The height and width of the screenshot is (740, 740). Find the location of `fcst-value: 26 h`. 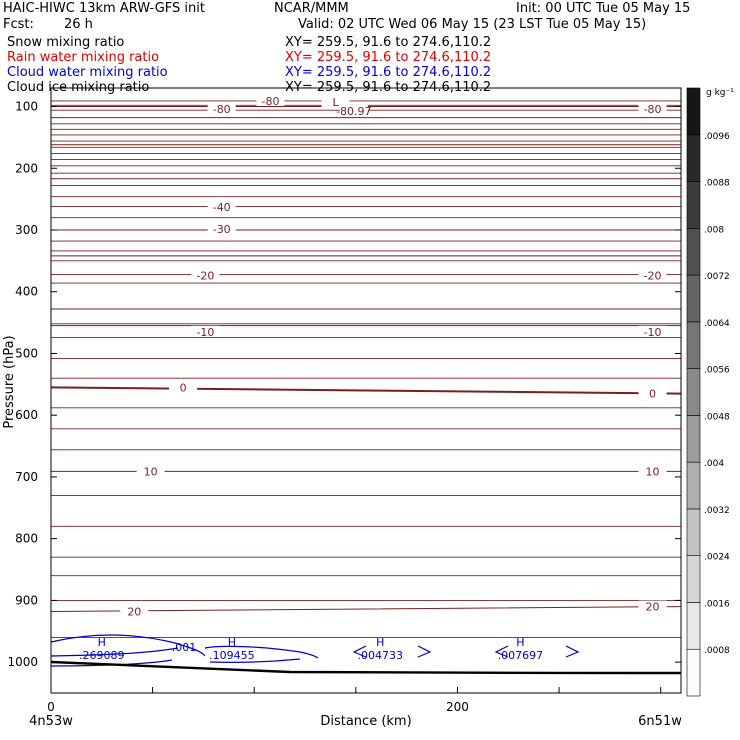

fcst-value: 26 h is located at coordinates (78, 24).